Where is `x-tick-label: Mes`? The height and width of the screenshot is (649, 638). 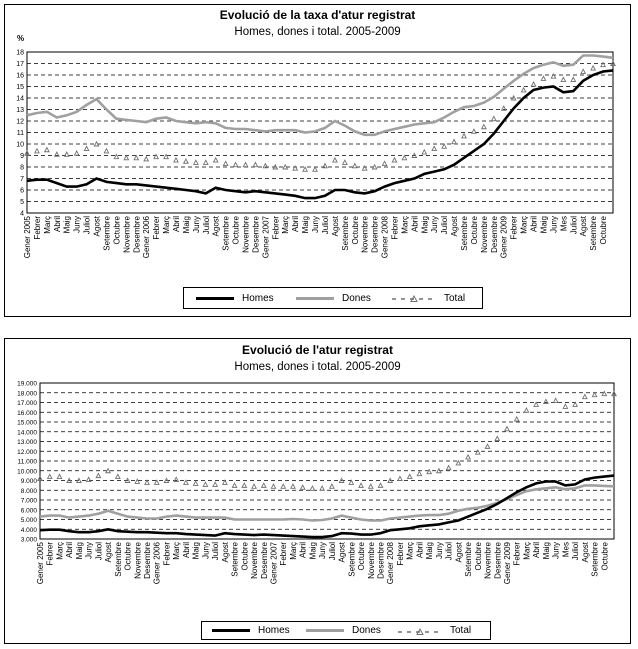
x-tick-label: Mes is located at coordinates (565, 549).